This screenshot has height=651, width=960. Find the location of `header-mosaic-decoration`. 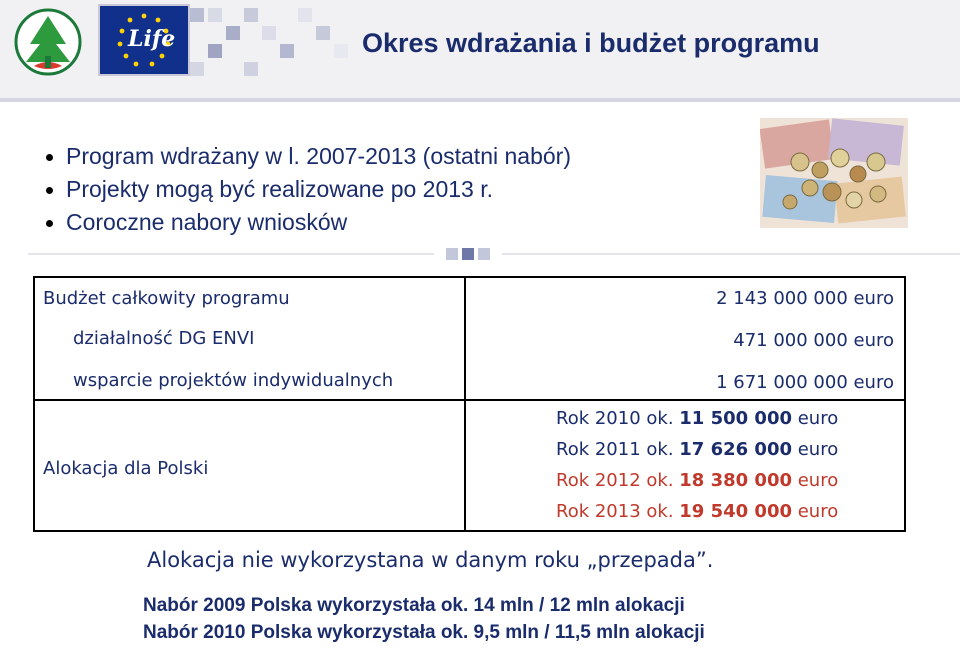

header-mosaic-decoration is located at coordinates (275, 48).